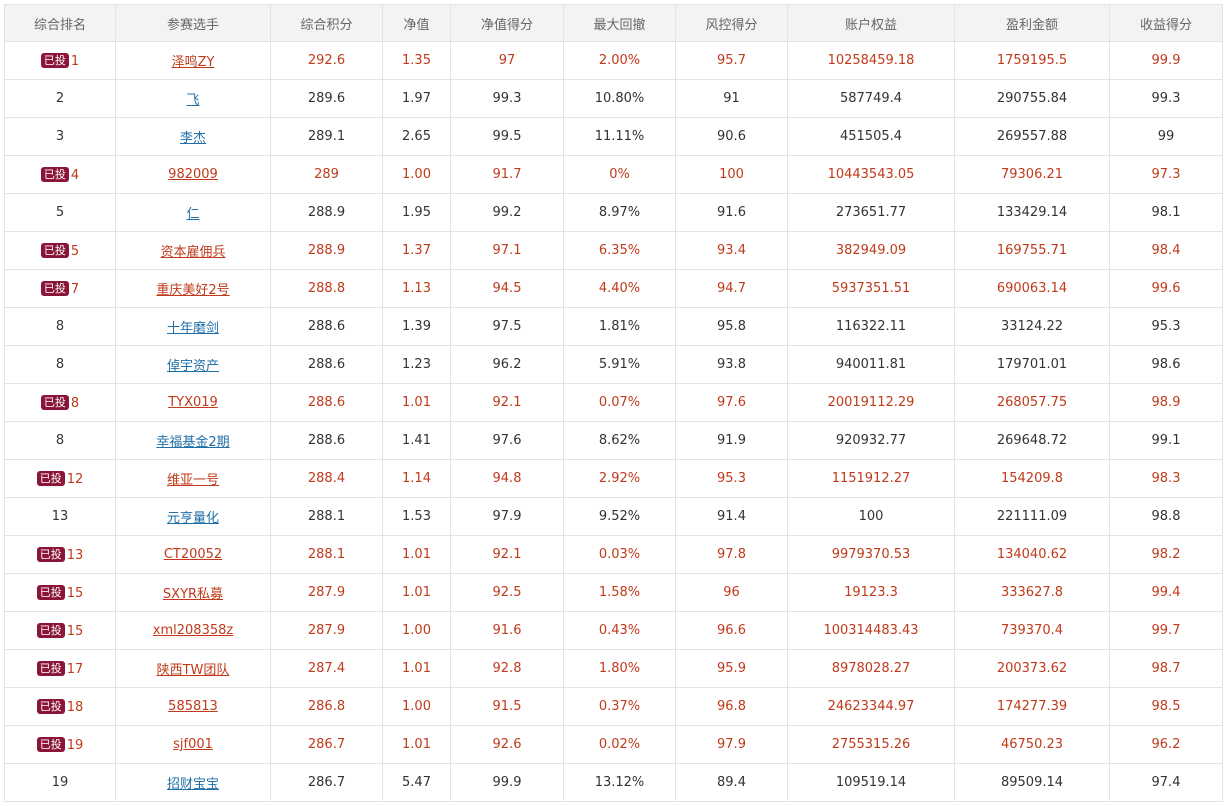  Describe the element at coordinates (731, 174) in the screenshot. I see `risk-score-cell: 100` at that location.